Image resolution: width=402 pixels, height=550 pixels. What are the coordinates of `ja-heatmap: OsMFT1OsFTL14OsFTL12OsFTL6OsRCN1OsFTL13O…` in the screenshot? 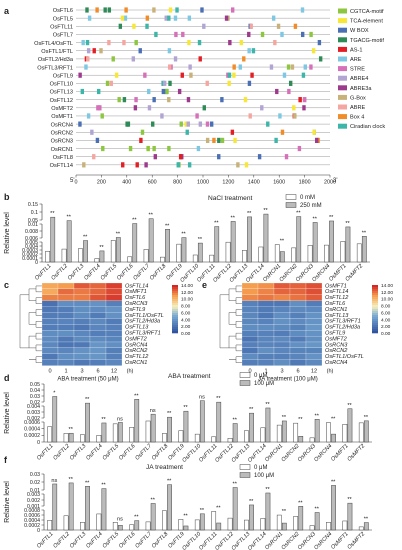 It's located at (306, 332).